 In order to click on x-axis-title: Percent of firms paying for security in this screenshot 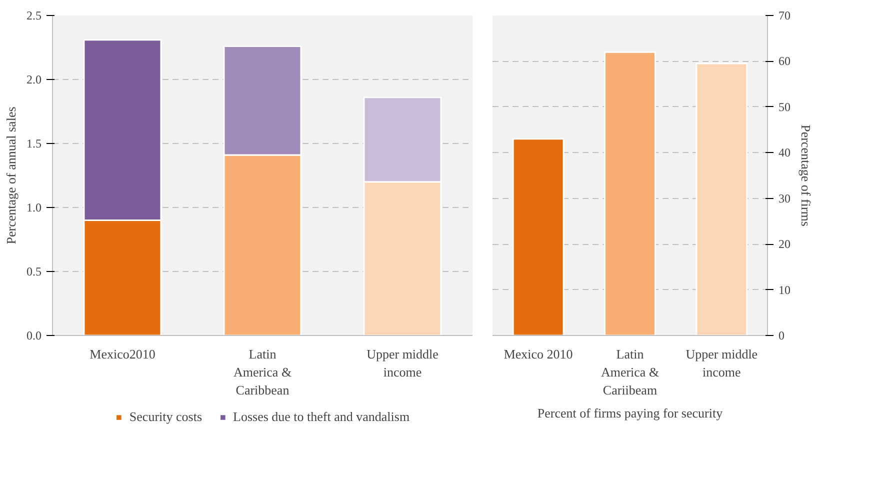, I will do `click(630, 413)`.